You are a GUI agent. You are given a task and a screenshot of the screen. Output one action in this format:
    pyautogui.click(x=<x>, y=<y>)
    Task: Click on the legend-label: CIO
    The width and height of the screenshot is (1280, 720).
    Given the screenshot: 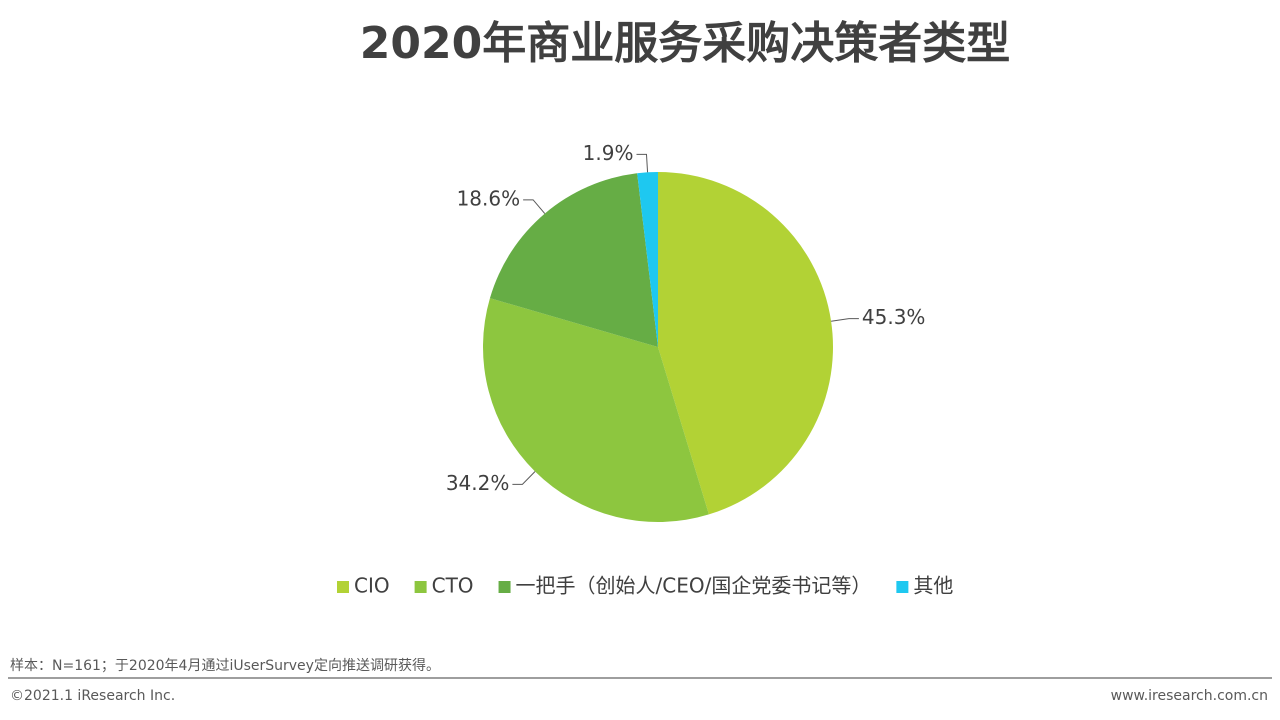 What is the action you would take?
    pyautogui.click(x=372, y=586)
    